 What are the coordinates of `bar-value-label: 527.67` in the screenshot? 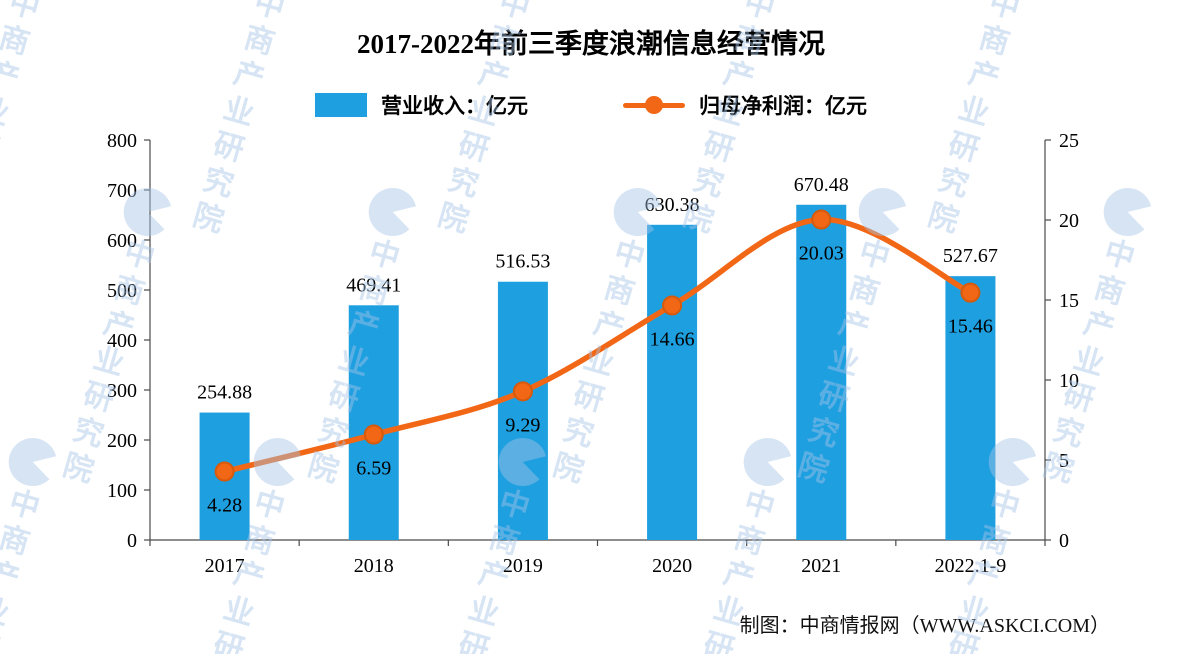 It's located at (970, 256).